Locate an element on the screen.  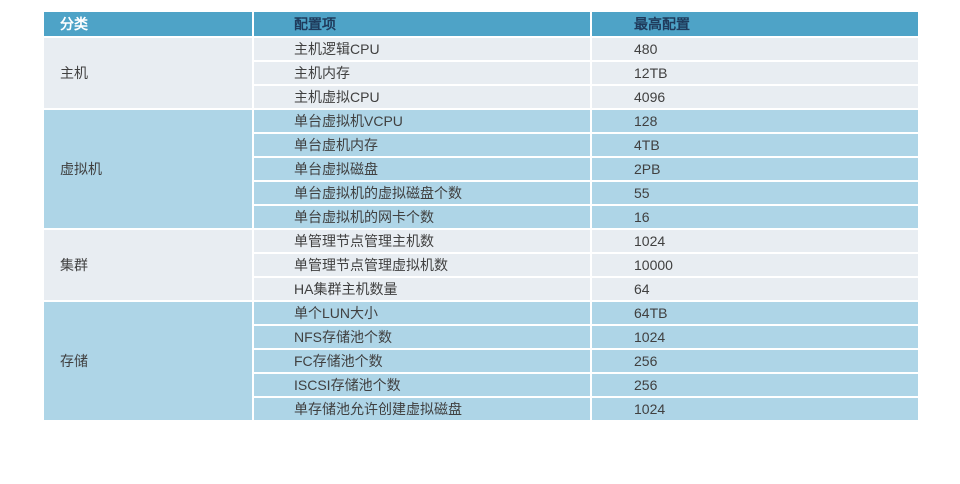
max-config-cell: 480 is located at coordinates (755, 49).